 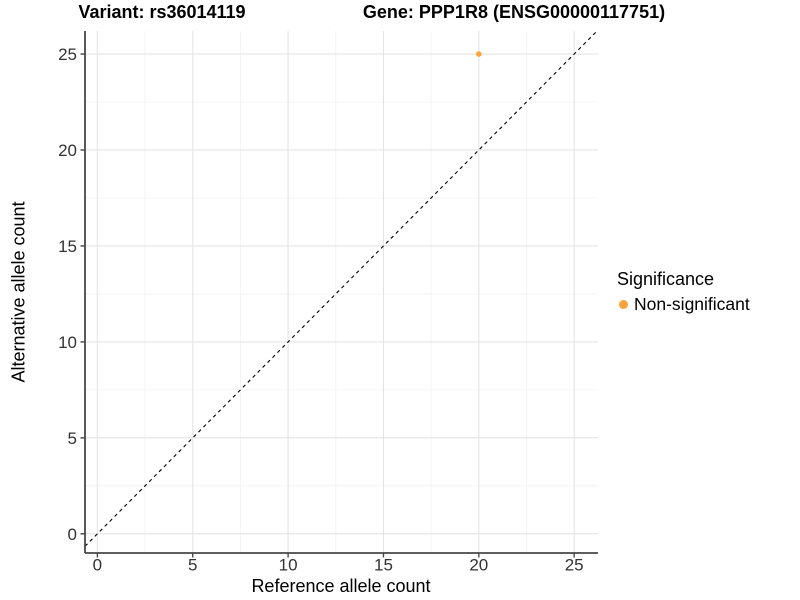 What do you see at coordinates (574, 565) in the screenshot?
I see `x-tick-label: 25` at bounding box center [574, 565].